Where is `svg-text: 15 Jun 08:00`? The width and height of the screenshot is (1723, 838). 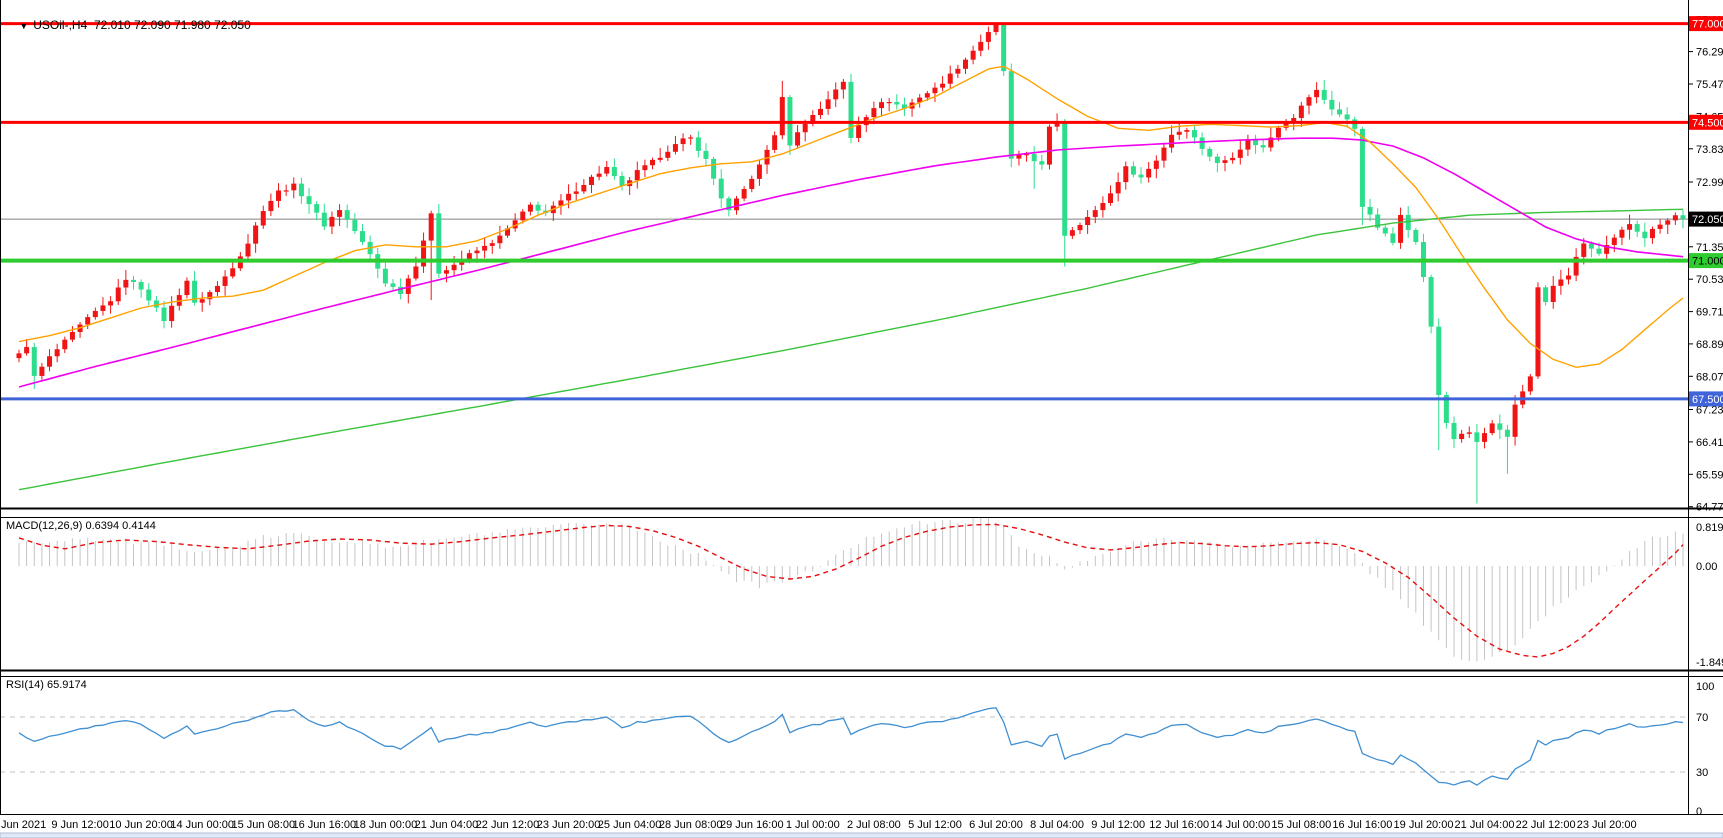 svg-text: 15 Jun 08:00 is located at coordinates (263, 825).